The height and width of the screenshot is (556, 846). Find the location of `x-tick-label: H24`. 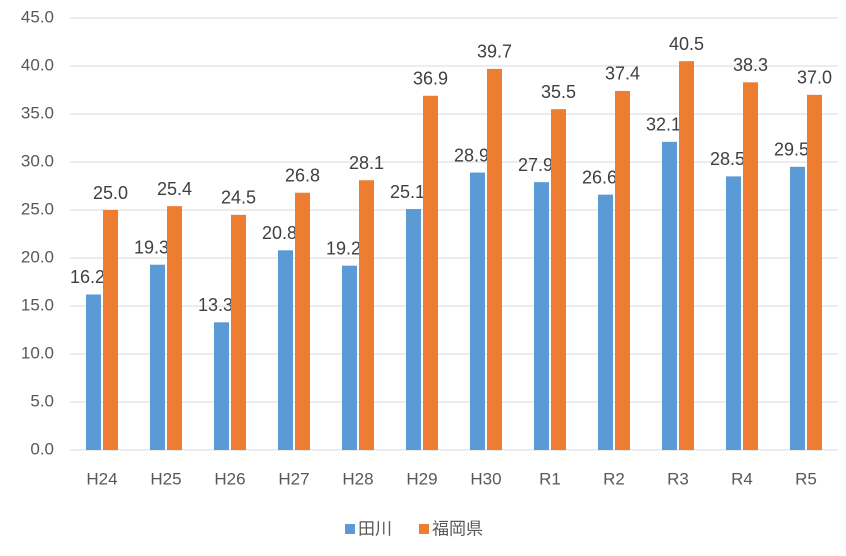

x-tick-label: H24 is located at coordinates (101, 478).